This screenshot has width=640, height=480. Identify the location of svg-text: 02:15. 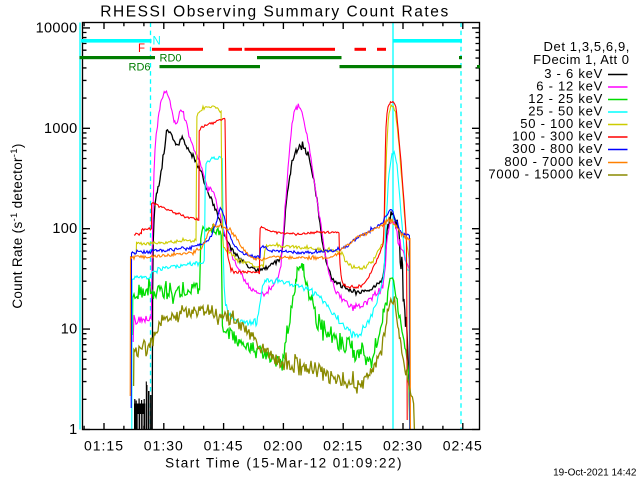
(343, 446).